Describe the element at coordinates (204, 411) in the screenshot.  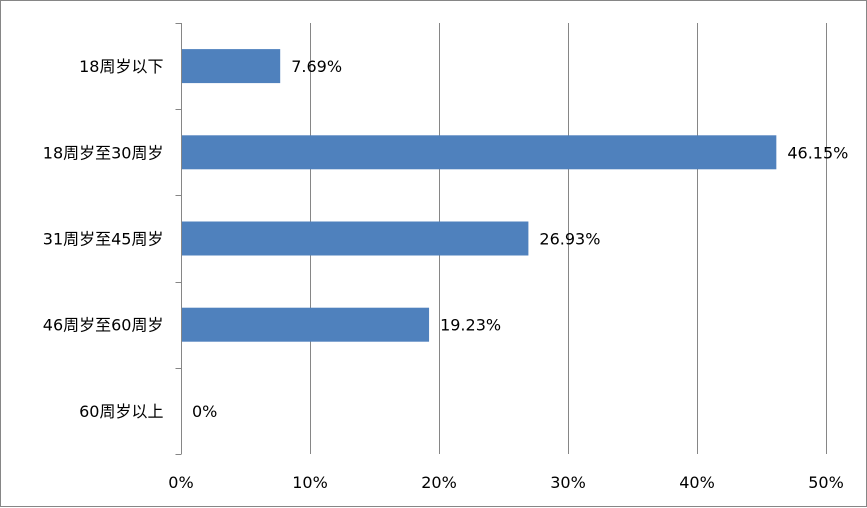
I see `data-label: 0%` at that location.